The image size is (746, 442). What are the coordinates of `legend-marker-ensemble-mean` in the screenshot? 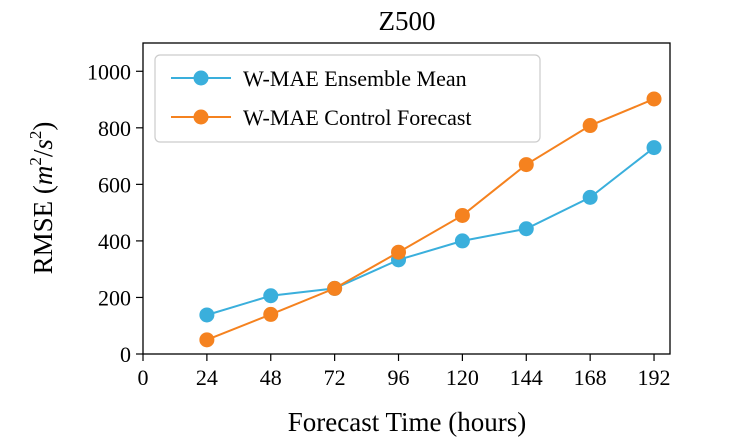 It's located at (201, 78).